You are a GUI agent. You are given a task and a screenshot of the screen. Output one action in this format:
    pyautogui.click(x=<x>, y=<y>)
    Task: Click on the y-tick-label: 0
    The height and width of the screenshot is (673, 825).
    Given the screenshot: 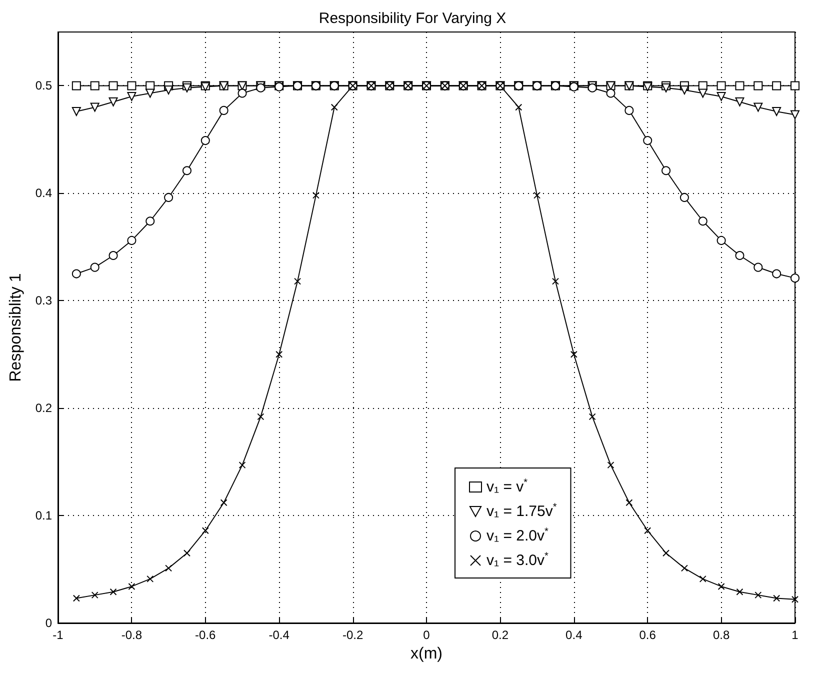 What is the action you would take?
    pyautogui.click(x=48, y=623)
    